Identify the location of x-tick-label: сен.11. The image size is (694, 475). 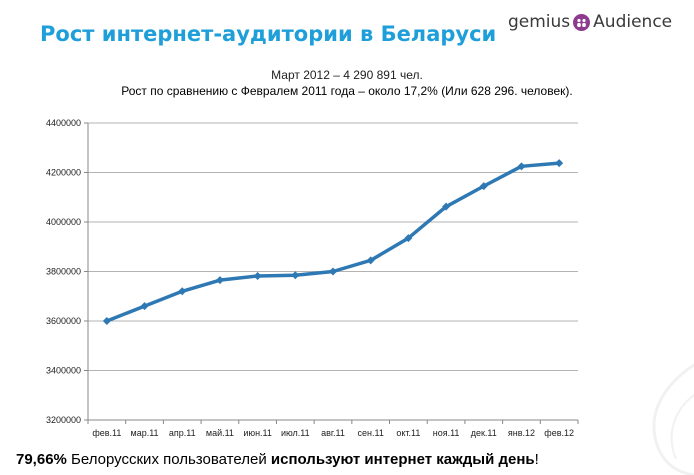
(371, 433).